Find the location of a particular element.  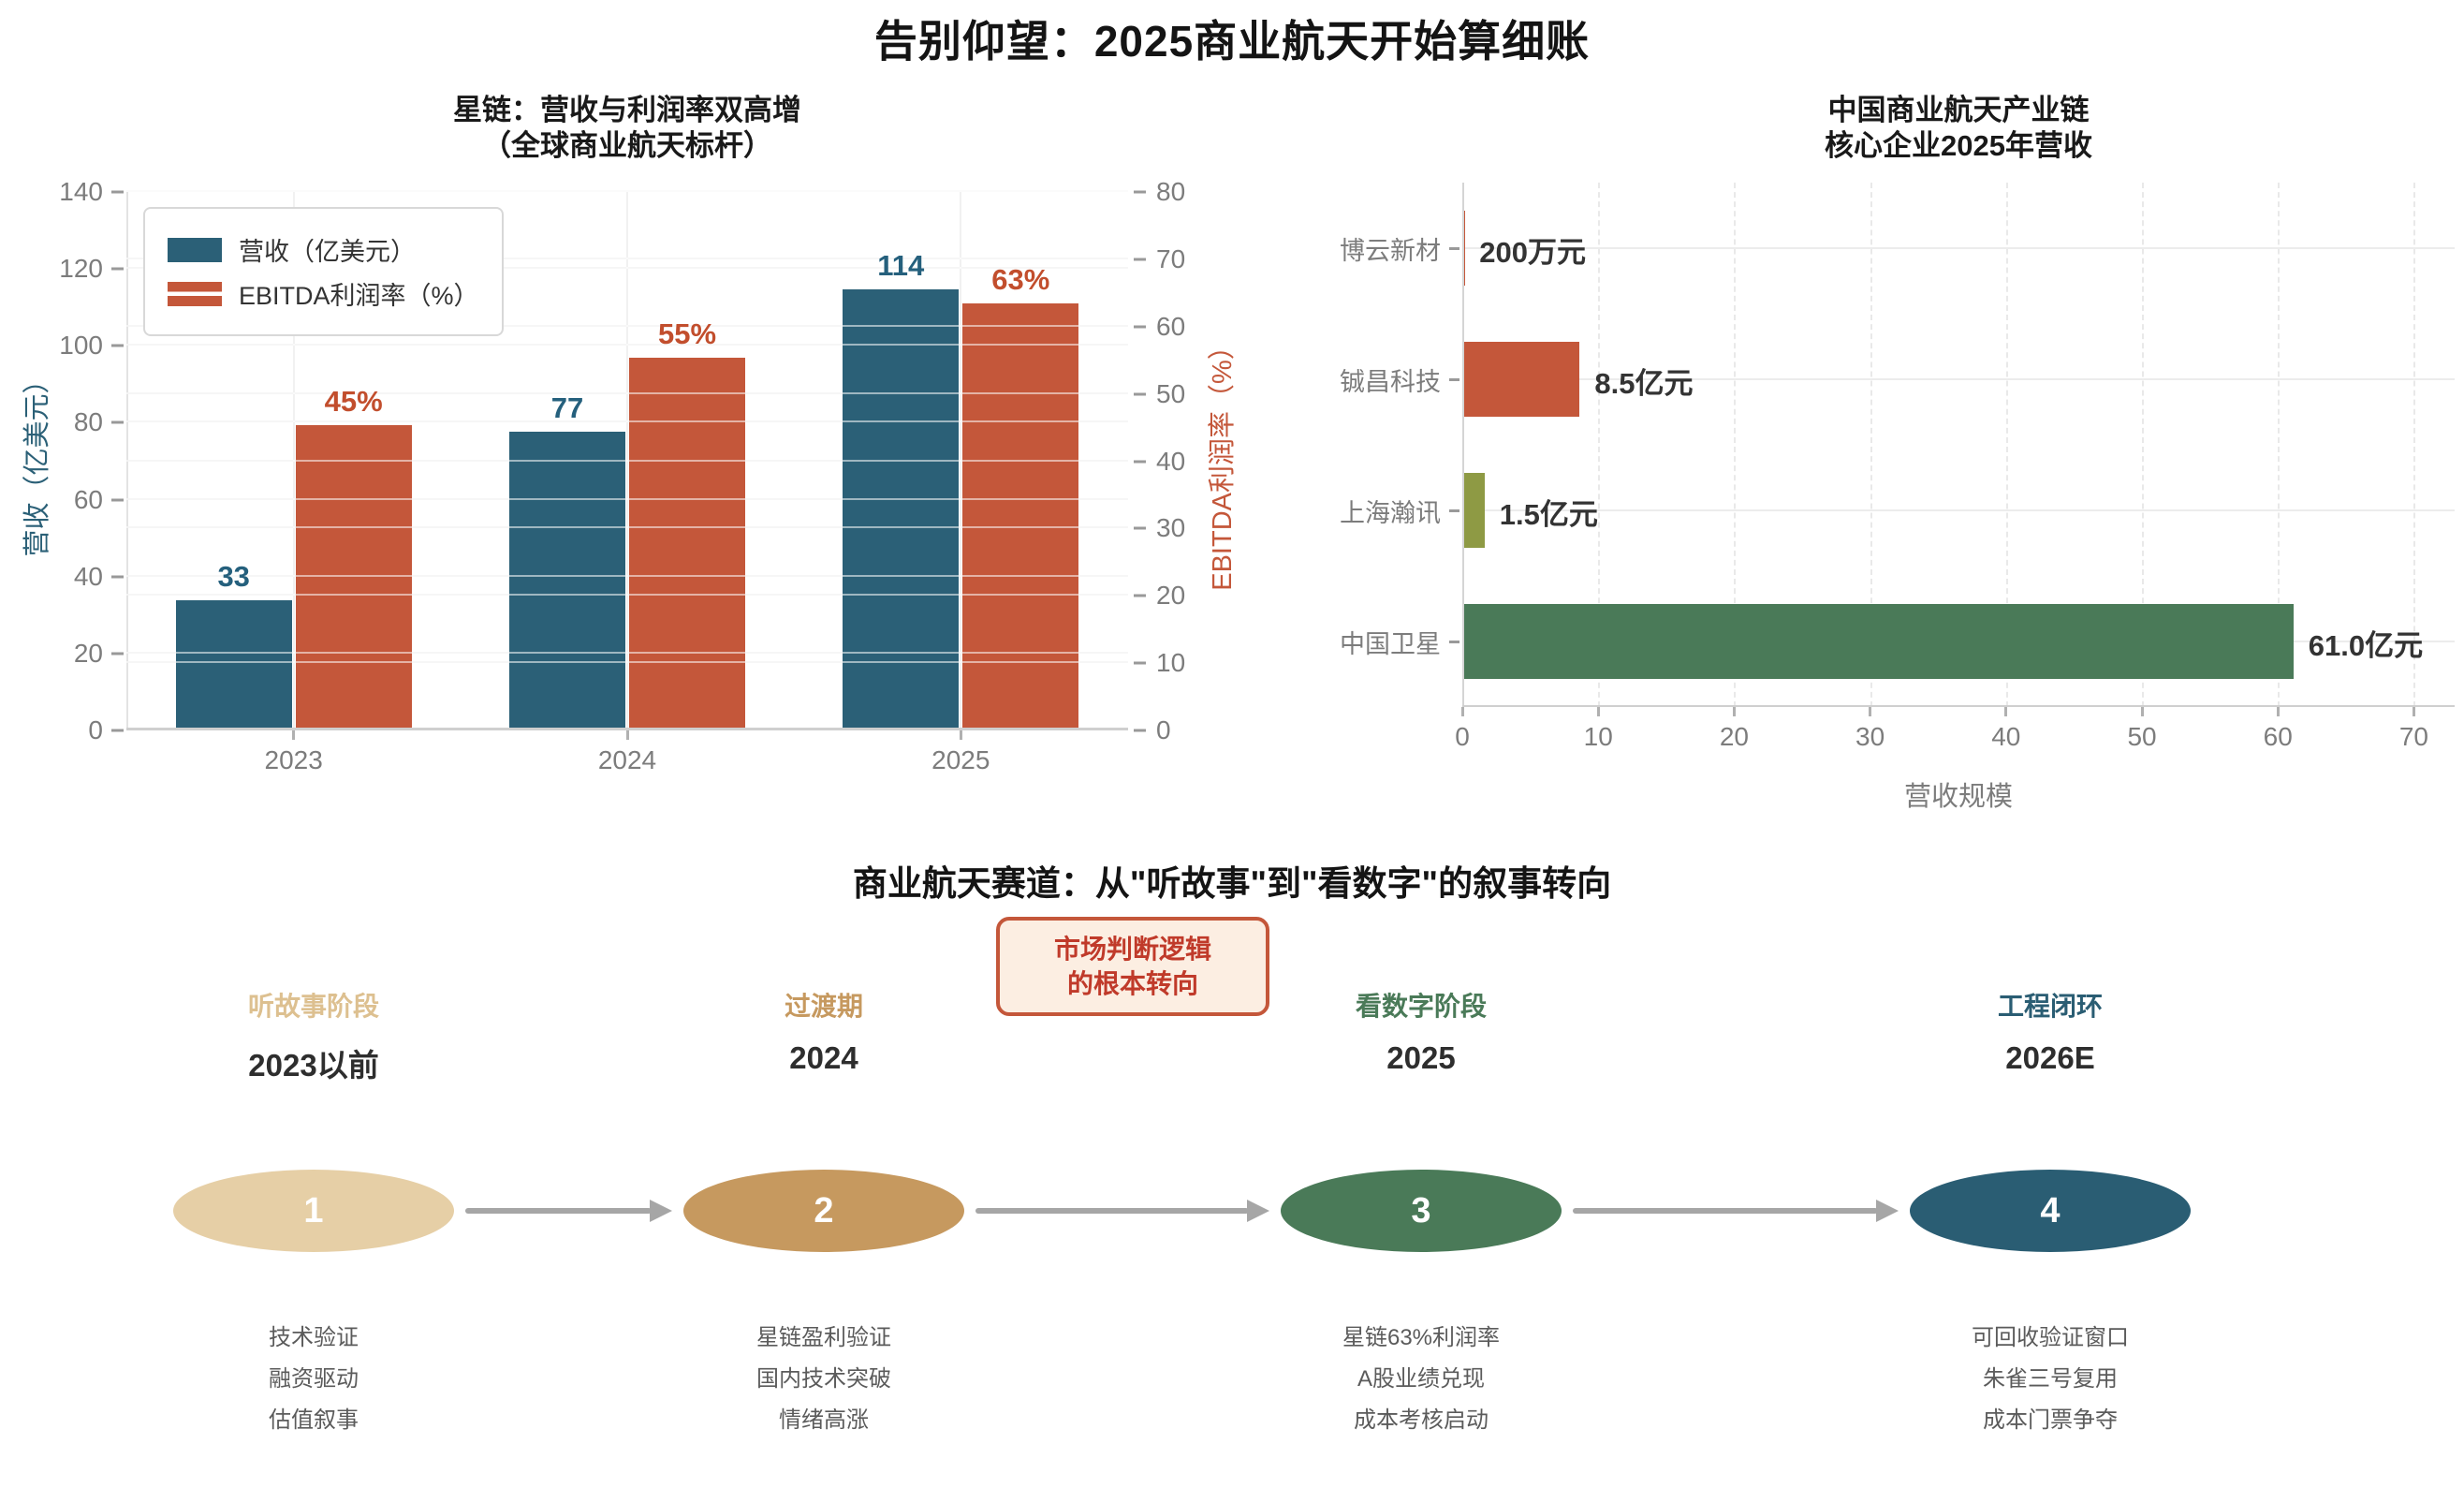

y-tick-label-right: 60 is located at coordinates (1171, 326).